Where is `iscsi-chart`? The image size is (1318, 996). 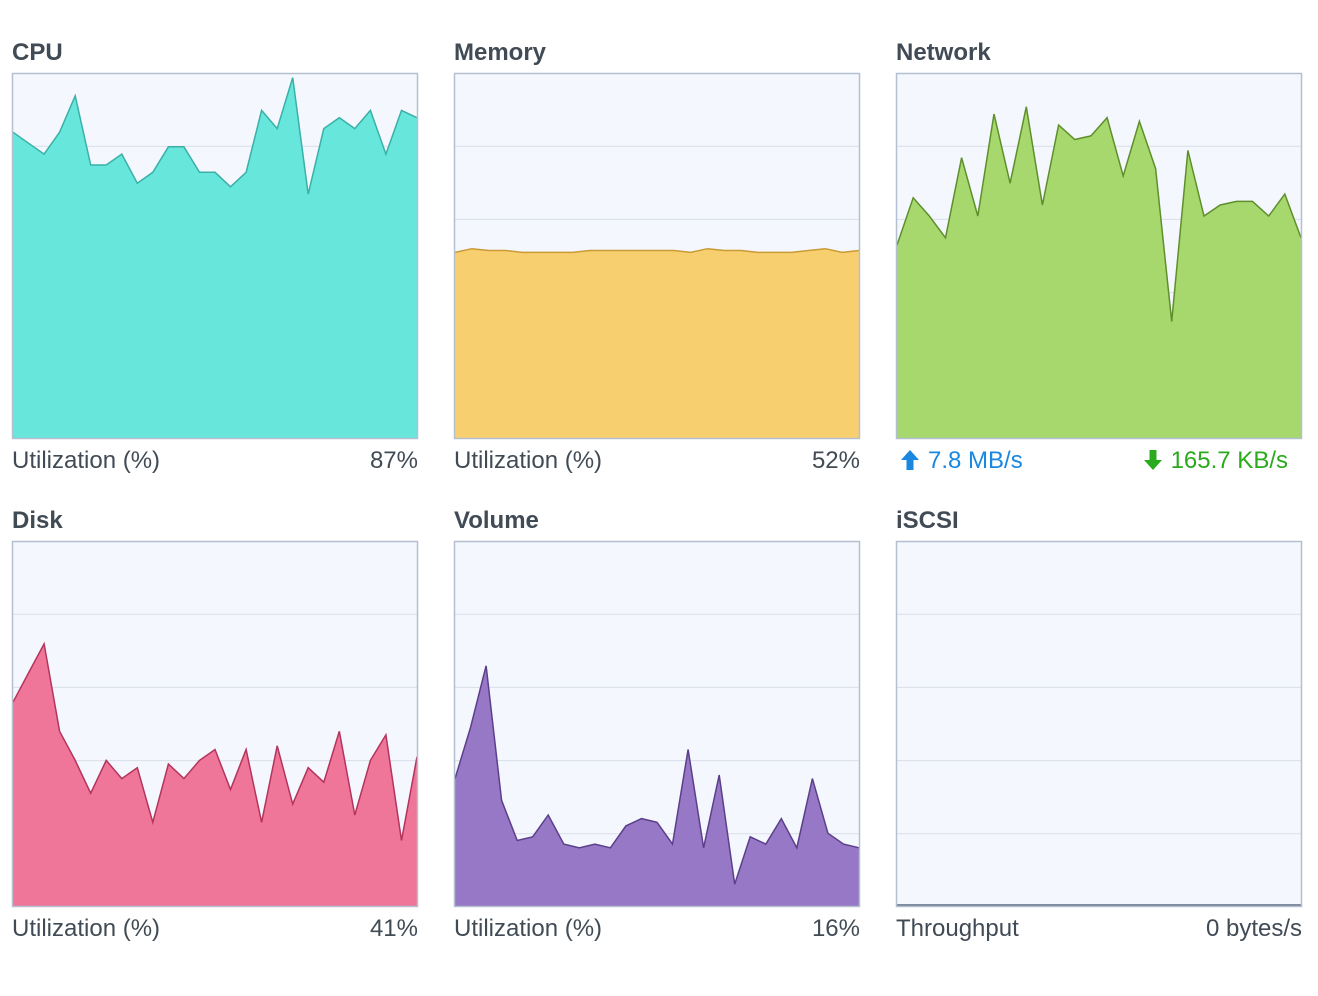
iscsi-chart is located at coordinates (1099, 724).